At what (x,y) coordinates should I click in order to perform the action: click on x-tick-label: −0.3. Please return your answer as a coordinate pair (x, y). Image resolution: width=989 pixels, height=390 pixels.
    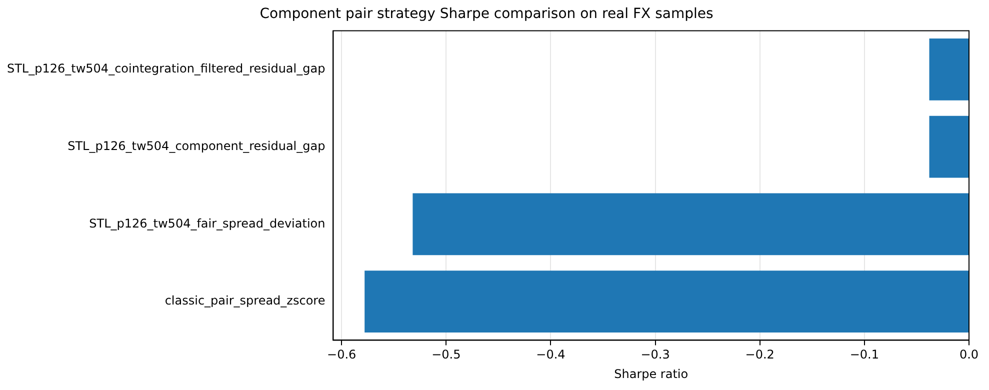
    Looking at the image, I should click on (655, 355).